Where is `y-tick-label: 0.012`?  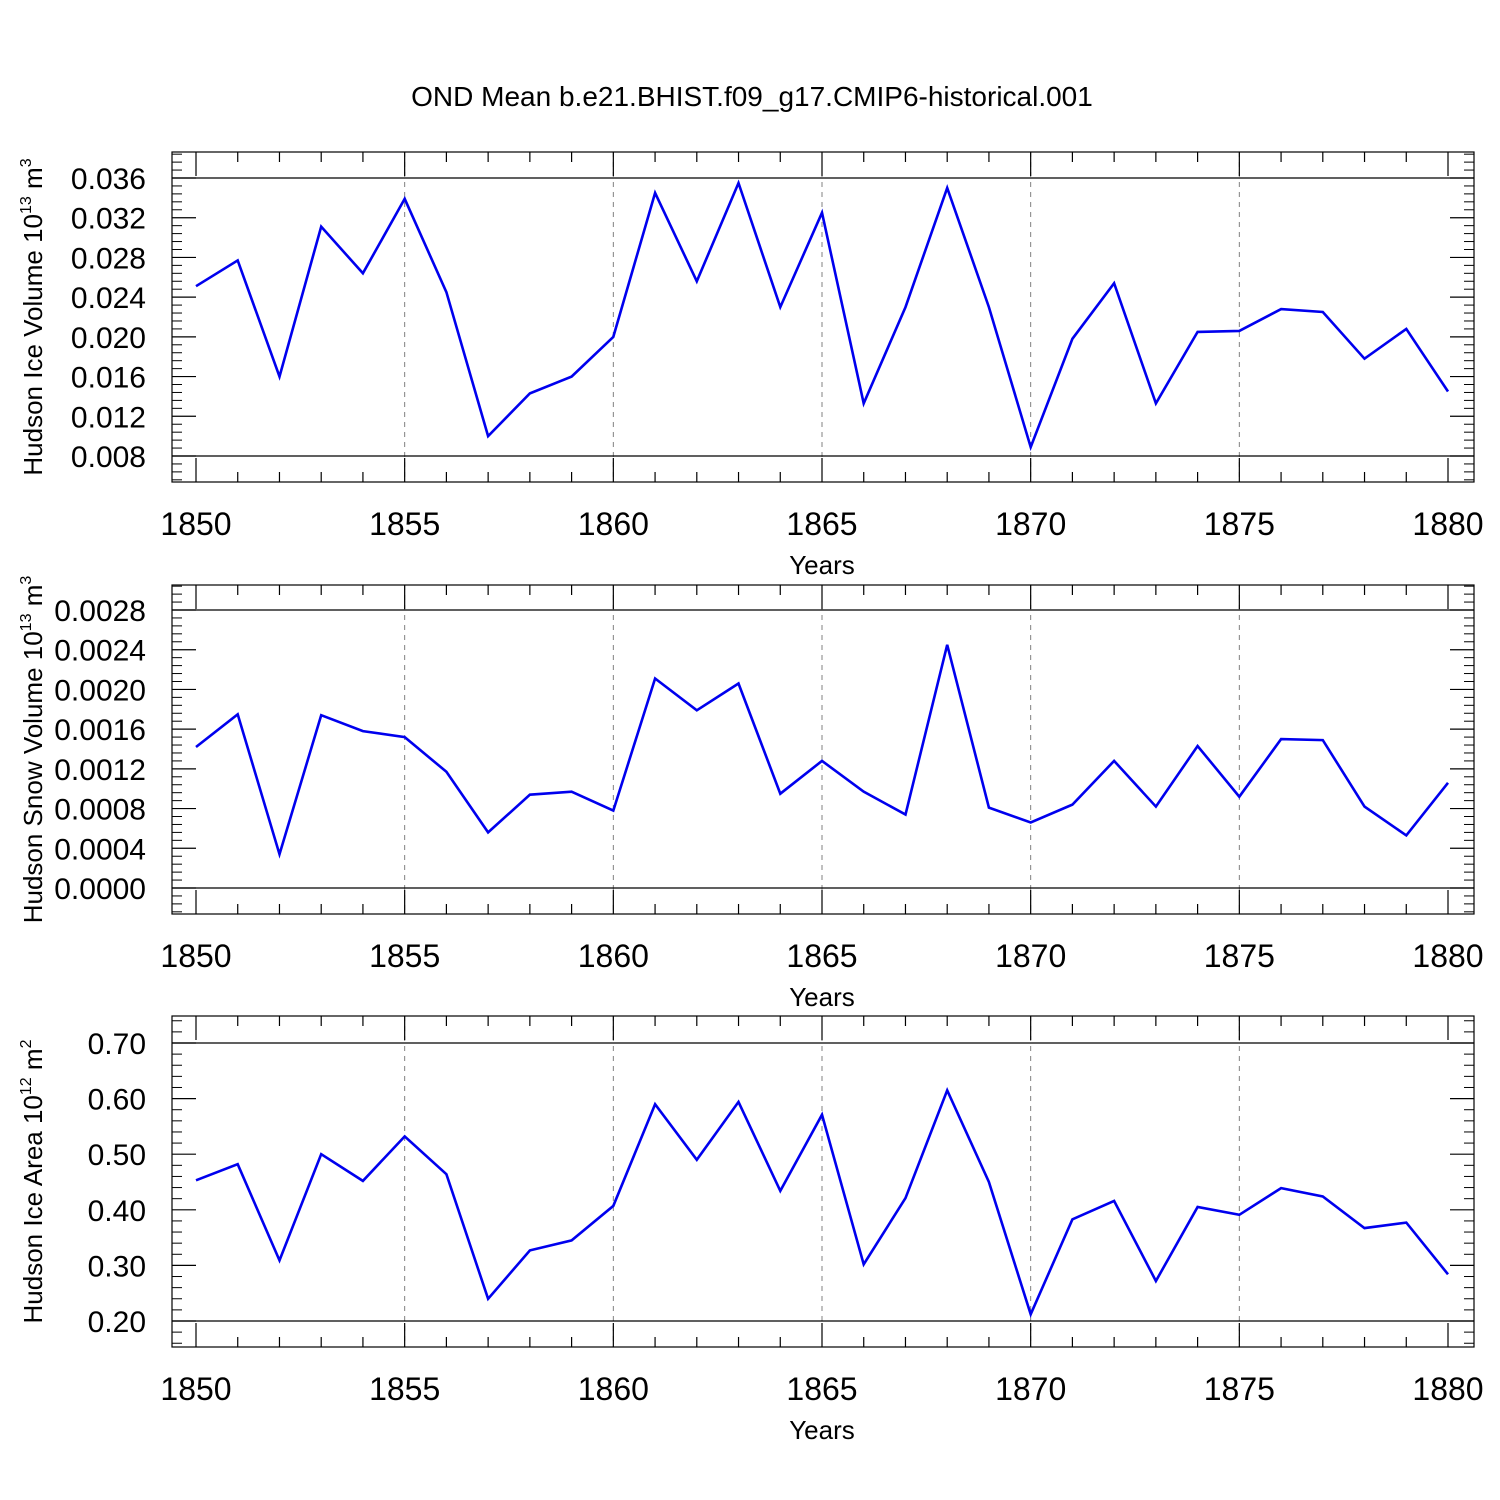 y-tick-label: 0.012 is located at coordinates (108, 417).